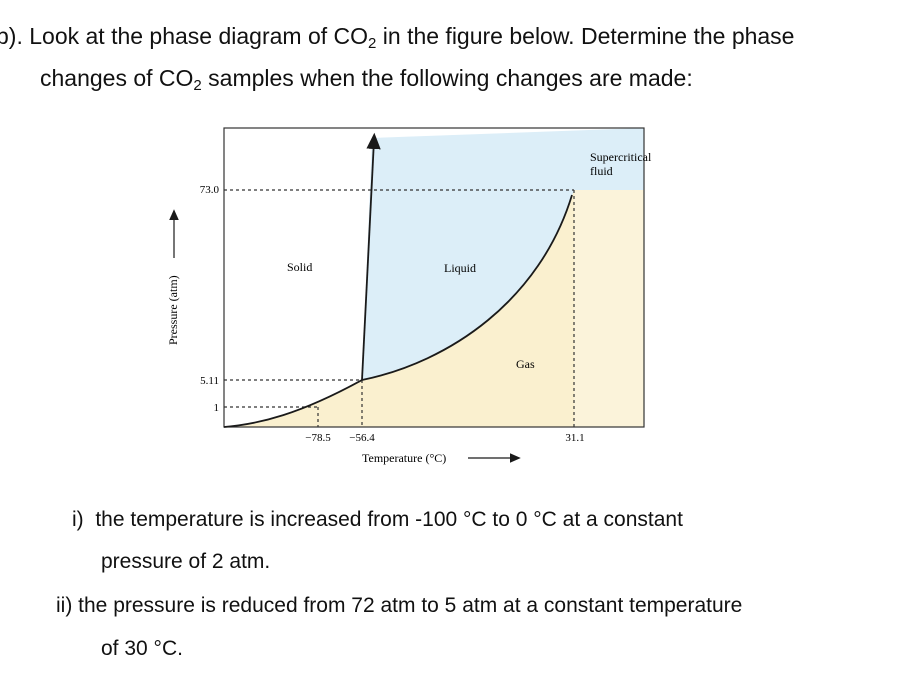 This screenshot has height=685, width=912. What do you see at coordinates (293, 403) in the screenshot?
I see `sublimation-curve` at bounding box center [293, 403].